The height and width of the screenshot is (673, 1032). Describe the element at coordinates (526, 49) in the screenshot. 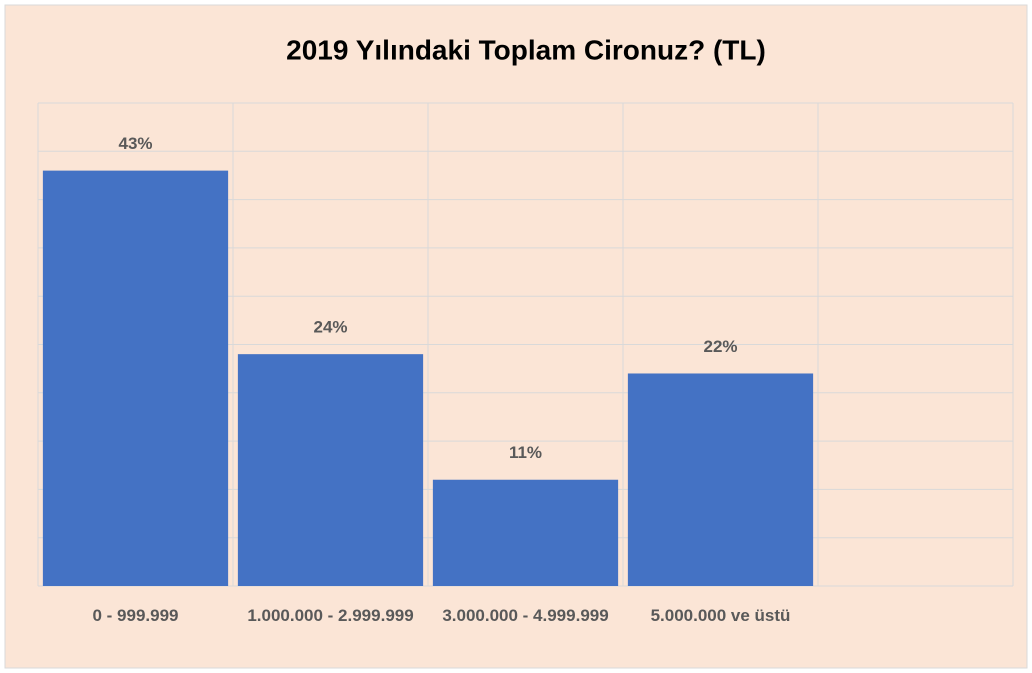

I see `chart-title: 2019 Yılındaki Toplam Cironuz? (TL)` at that location.